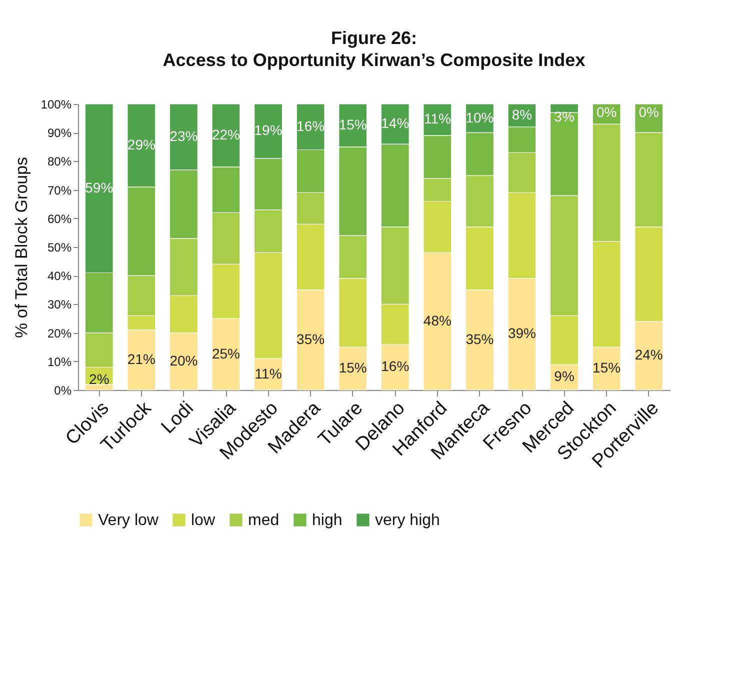 This screenshot has height=681, width=740. I want to click on y-tick-label: 60%, so click(59, 219).